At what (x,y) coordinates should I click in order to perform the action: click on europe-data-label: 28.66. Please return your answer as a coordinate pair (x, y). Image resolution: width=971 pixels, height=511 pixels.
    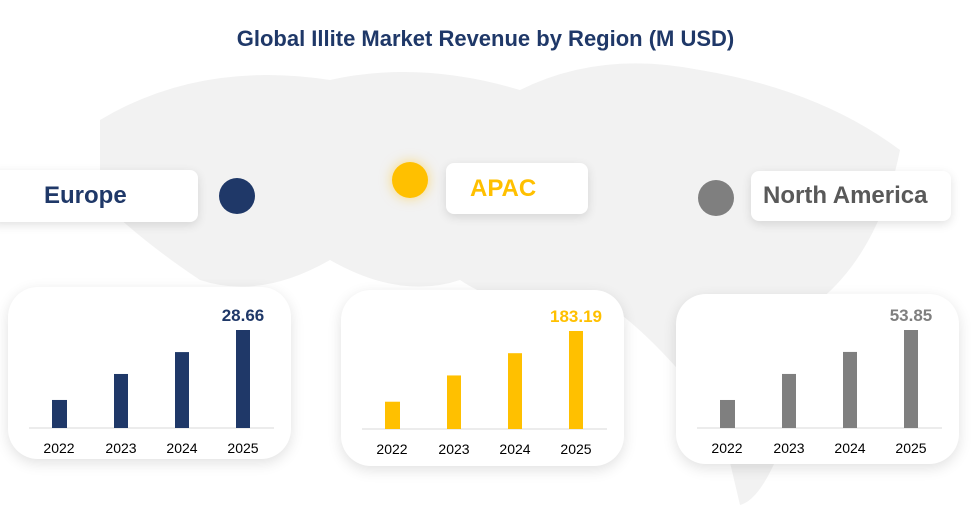
    Looking at the image, I should click on (243, 315).